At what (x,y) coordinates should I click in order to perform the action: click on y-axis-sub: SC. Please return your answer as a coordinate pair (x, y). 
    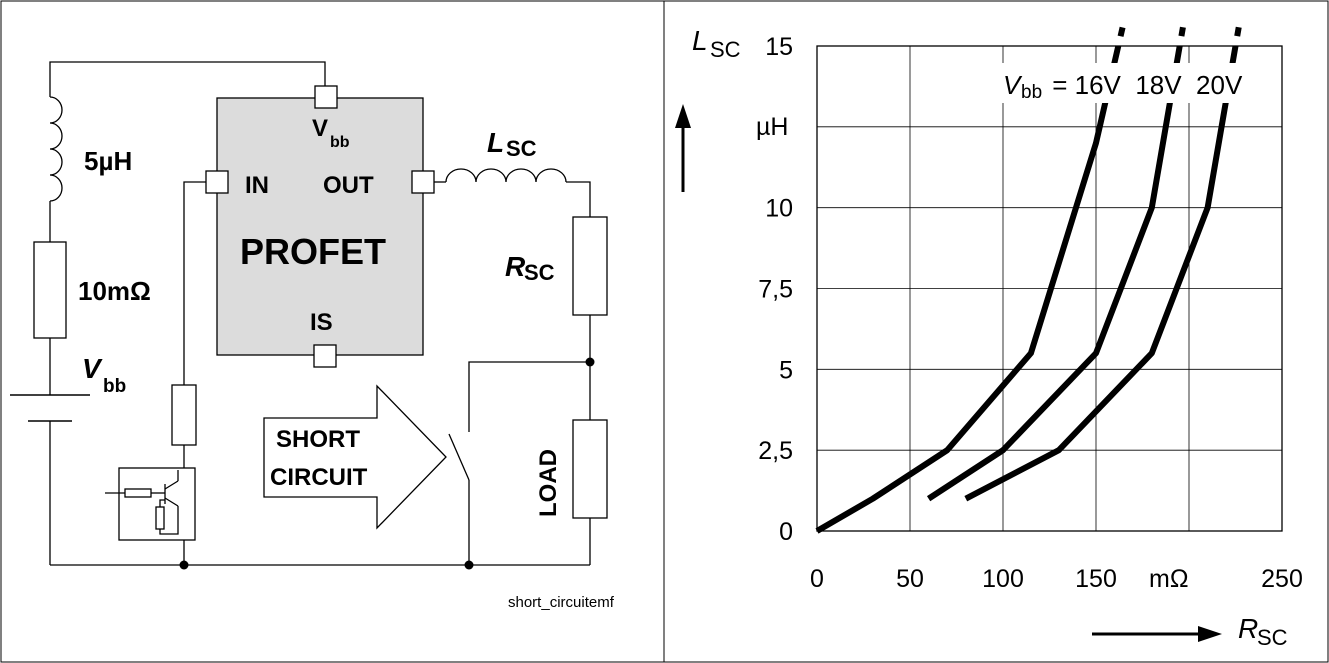
    Looking at the image, I should click on (725, 49).